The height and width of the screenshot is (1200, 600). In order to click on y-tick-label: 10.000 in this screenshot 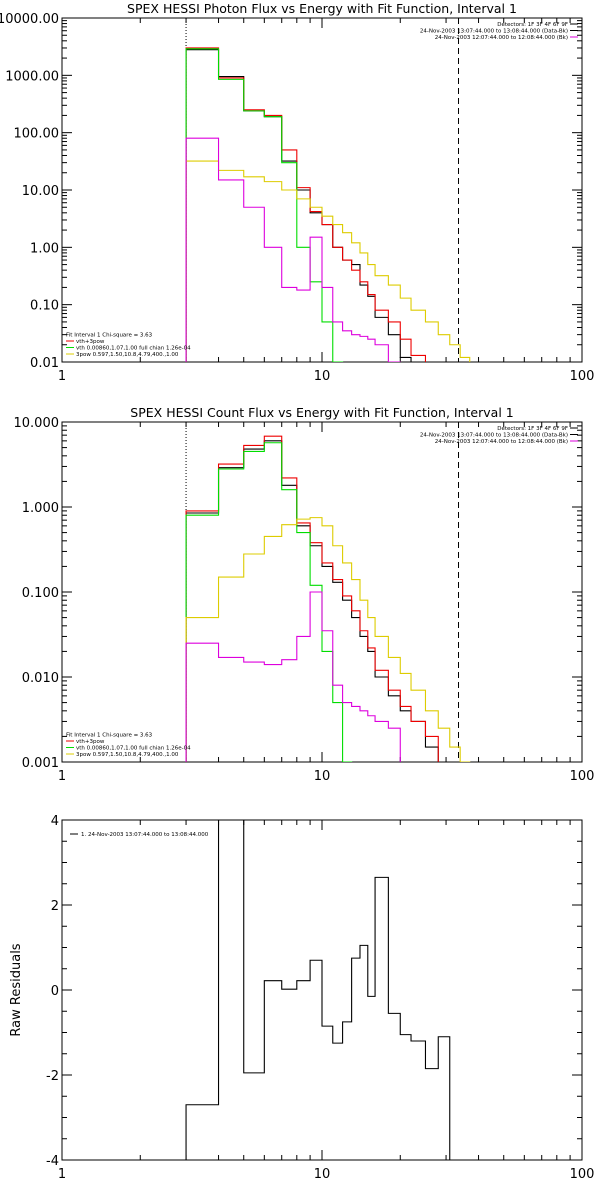, I will do `click(37, 423)`.